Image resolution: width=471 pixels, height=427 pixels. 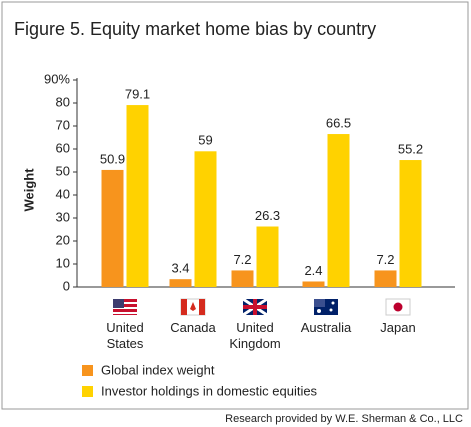 I want to click on data-label: 59, so click(x=205, y=140).